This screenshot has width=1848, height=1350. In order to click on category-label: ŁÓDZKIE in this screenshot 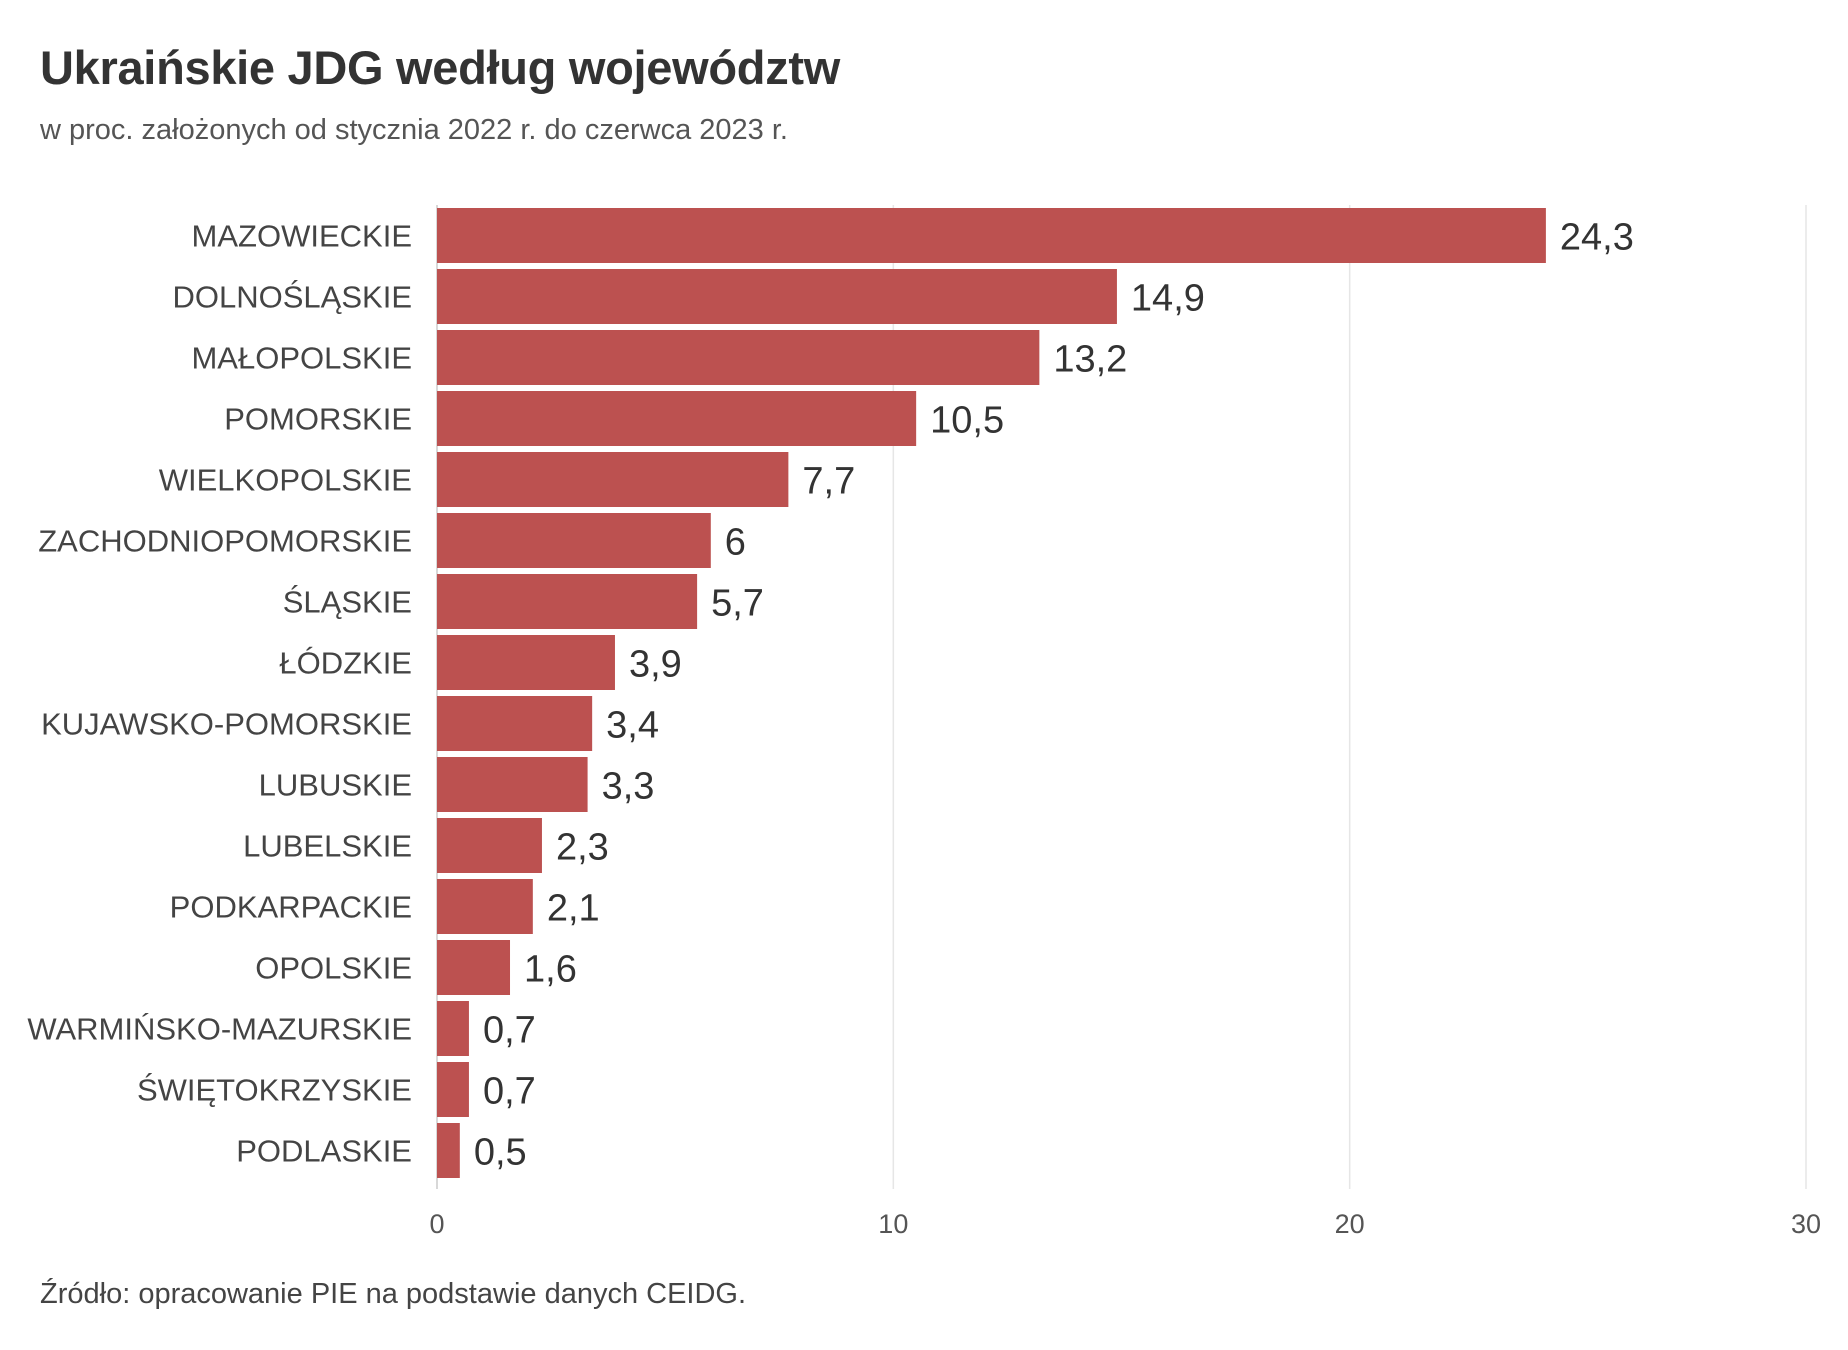, I will do `click(345, 663)`.